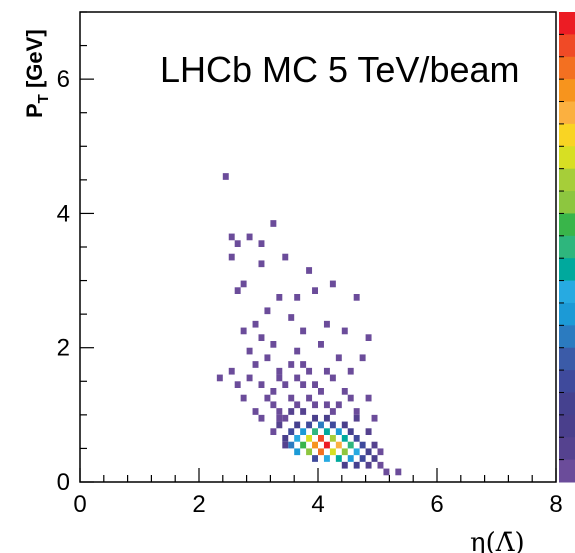  What do you see at coordinates (340, 69) in the screenshot?
I see `plot-annotation: LHCb MC 5 TeV/beam` at bounding box center [340, 69].